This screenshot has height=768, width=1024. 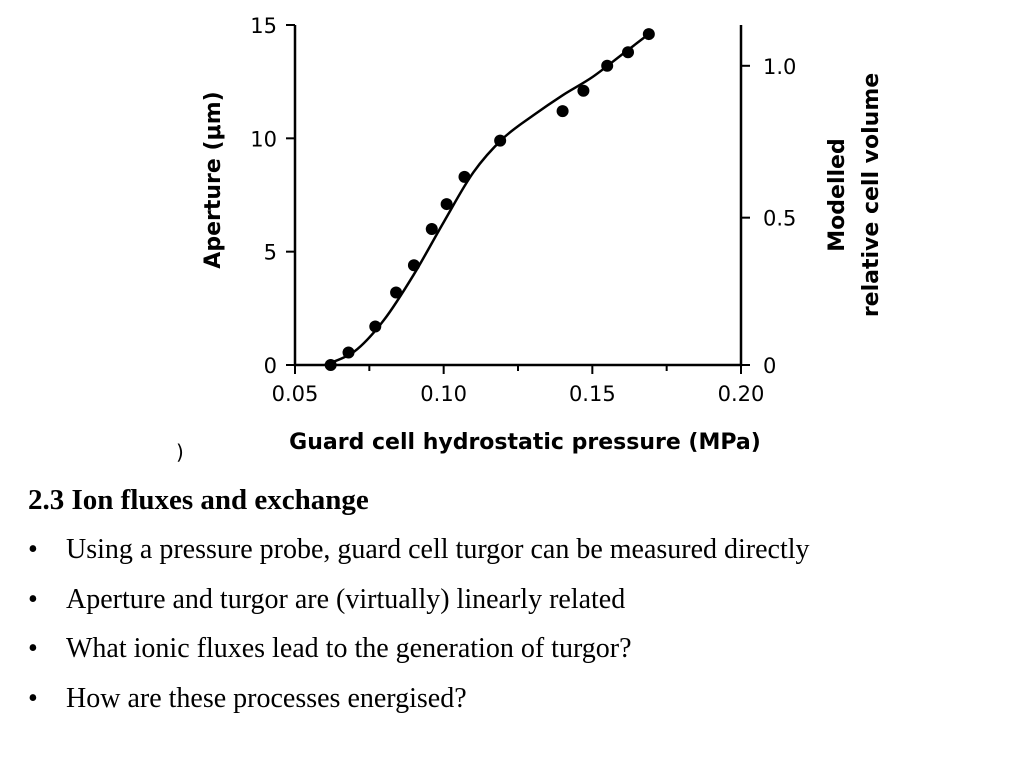 What do you see at coordinates (270, 253) in the screenshot?
I see `y-left-tick-label: 5` at bounding box center [270, 253].